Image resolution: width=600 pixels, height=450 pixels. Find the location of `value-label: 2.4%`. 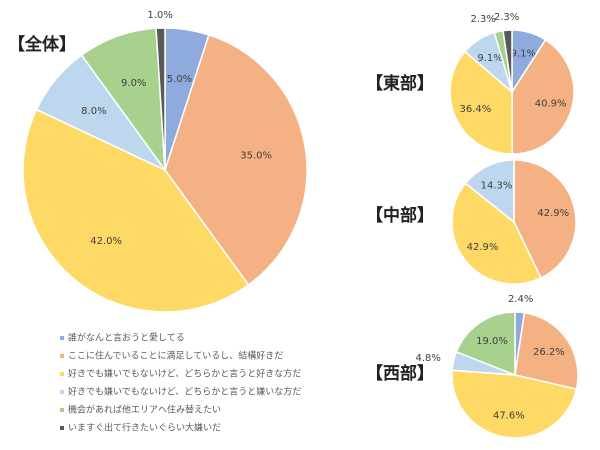

value-label: 2.4% is located at coordinates (520, 299).